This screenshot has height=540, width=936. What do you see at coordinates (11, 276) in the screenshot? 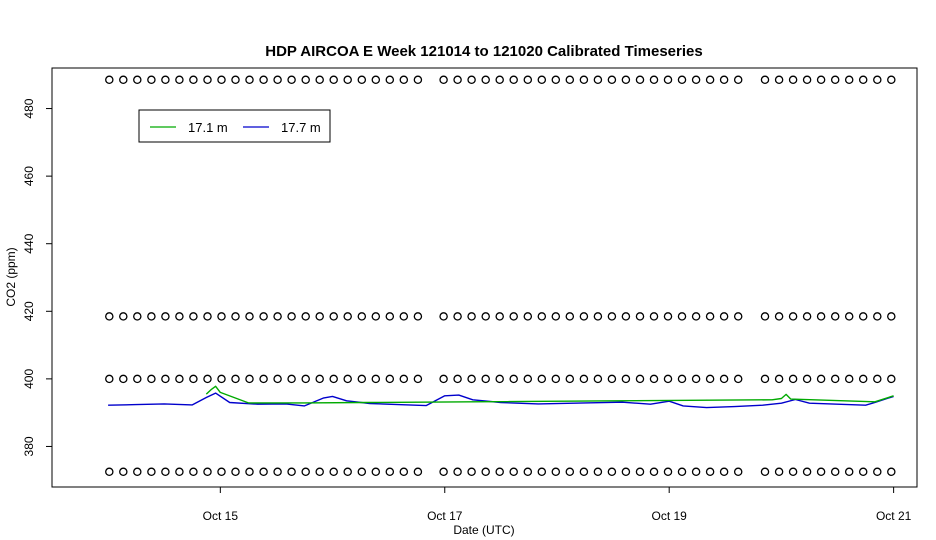
I see `y-axis-label: CO2 (ppm)` at bounding box center [11, 276].